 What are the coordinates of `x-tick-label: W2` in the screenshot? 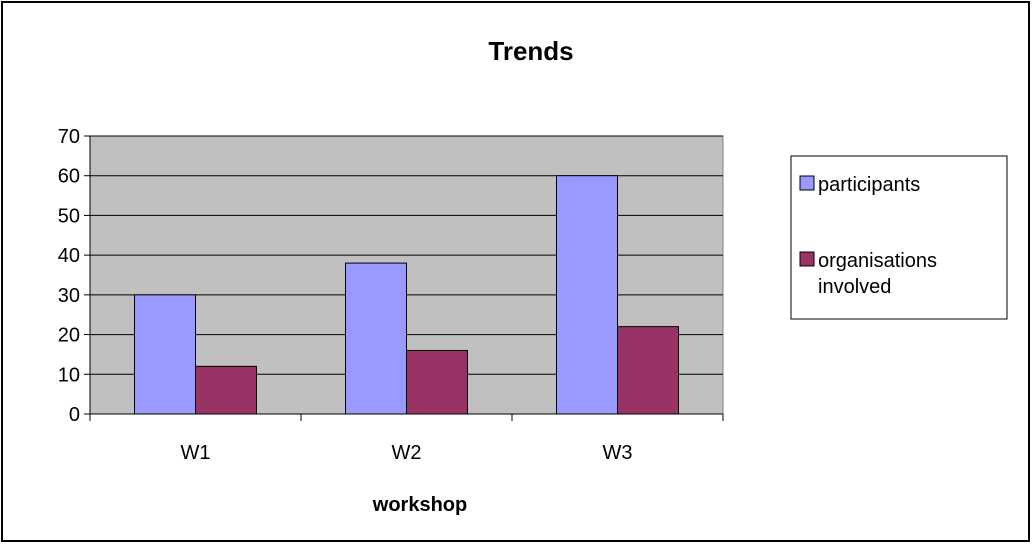 It's located at (407, 453).